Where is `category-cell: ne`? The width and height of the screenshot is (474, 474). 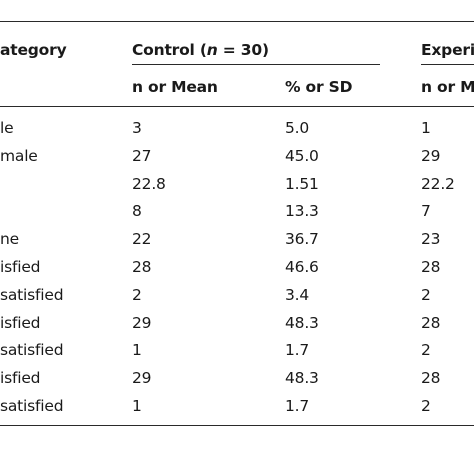 category-cell: ne is located at coordinates (9, 239).